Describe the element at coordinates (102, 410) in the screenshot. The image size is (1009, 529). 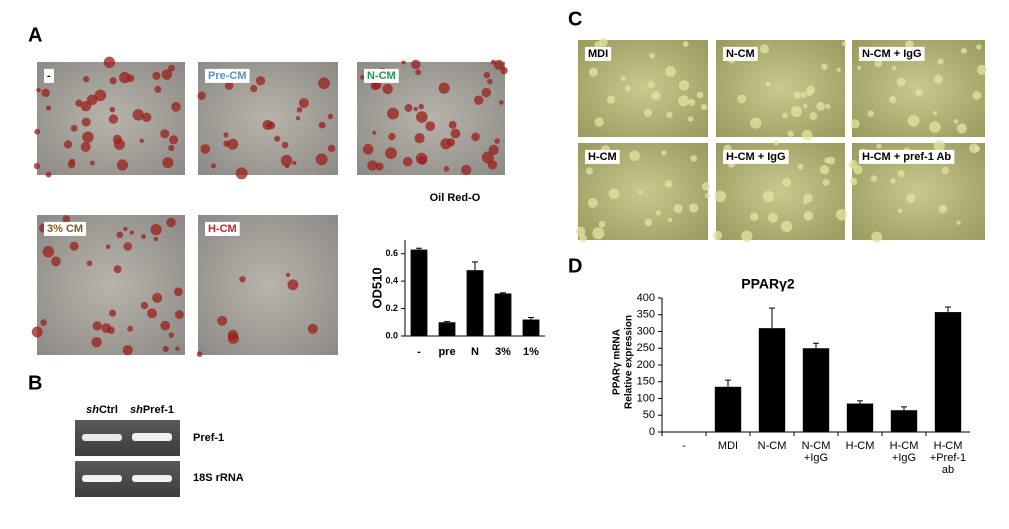
I see `lane-label: shCtrl` at that location.